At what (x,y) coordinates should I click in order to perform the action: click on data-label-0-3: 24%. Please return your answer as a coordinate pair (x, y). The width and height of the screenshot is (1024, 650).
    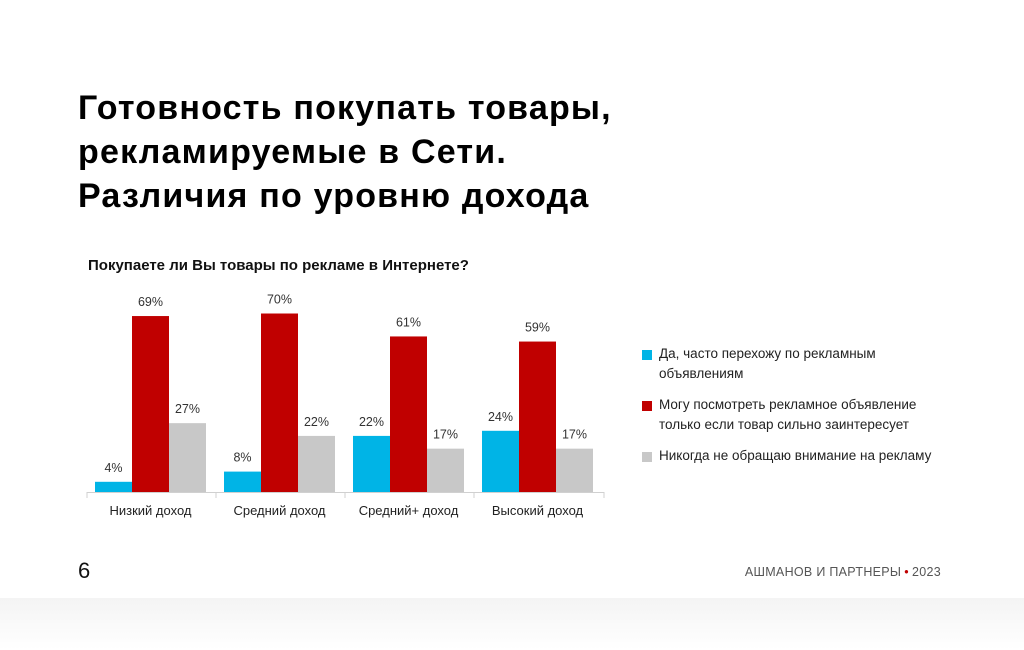
    Looking at the image, I should click on (500, 417).